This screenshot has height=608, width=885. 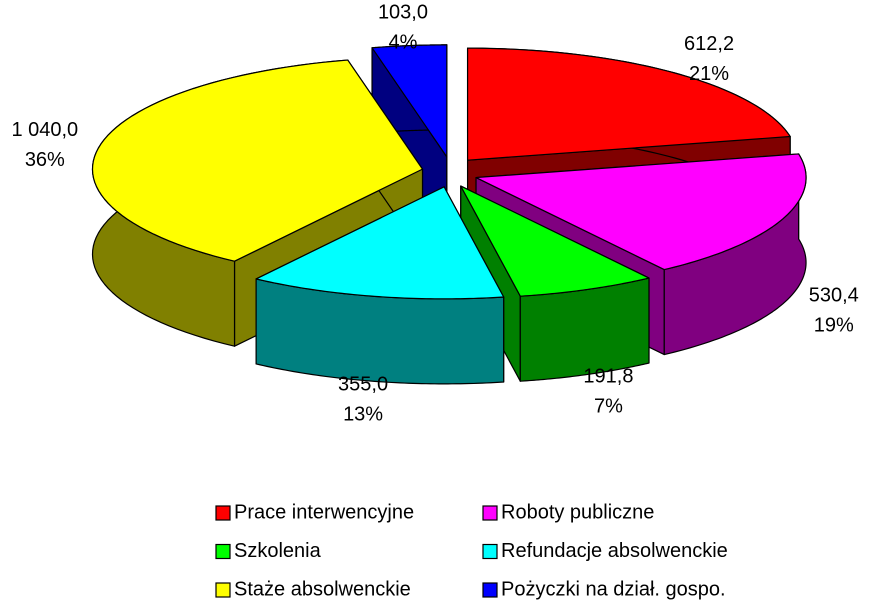 What do you see at coordinates (363, 385) in the screenshot?
I see `value-label: 355,0` at bounding box center [363, 385].